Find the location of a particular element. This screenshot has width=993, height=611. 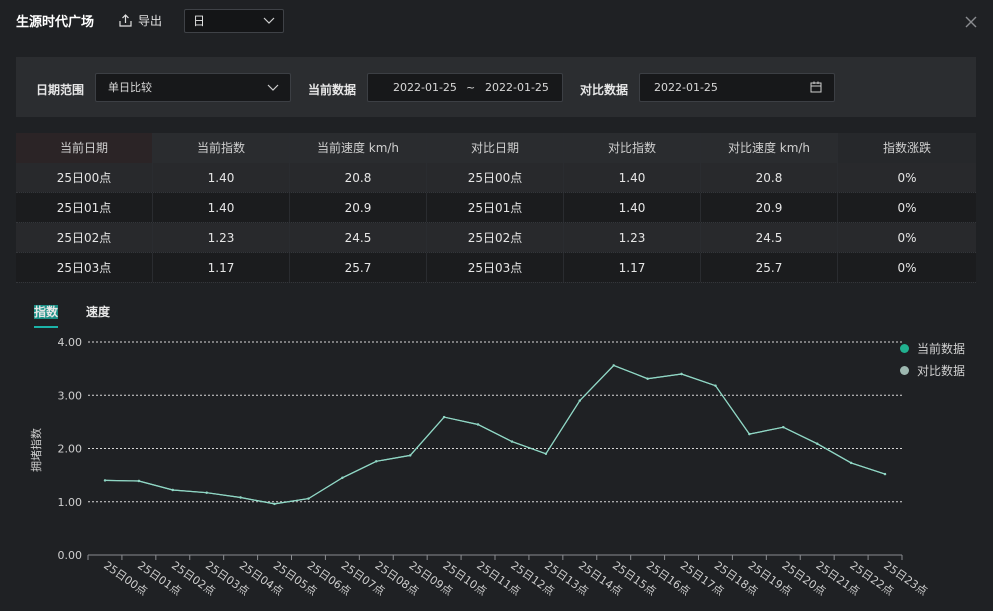

legend-label-current: 当前数据 is located at coordinates (940, 348).